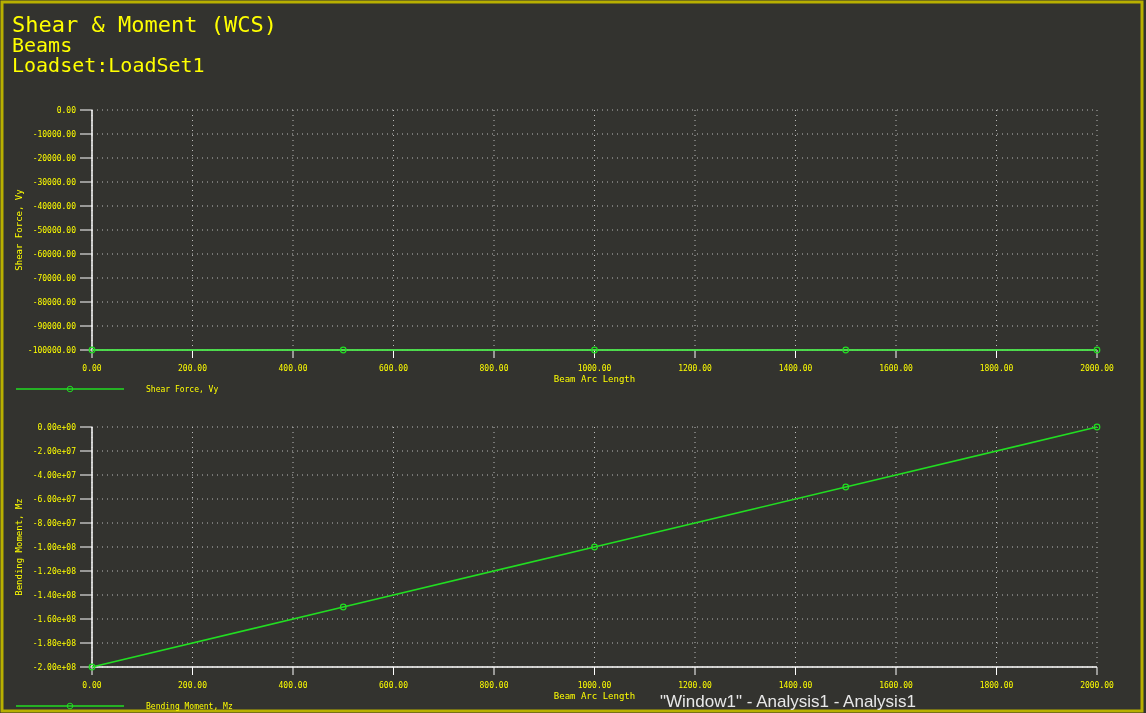  I want to click on y-tick-label: -1.40e+08, so click(54, 595).